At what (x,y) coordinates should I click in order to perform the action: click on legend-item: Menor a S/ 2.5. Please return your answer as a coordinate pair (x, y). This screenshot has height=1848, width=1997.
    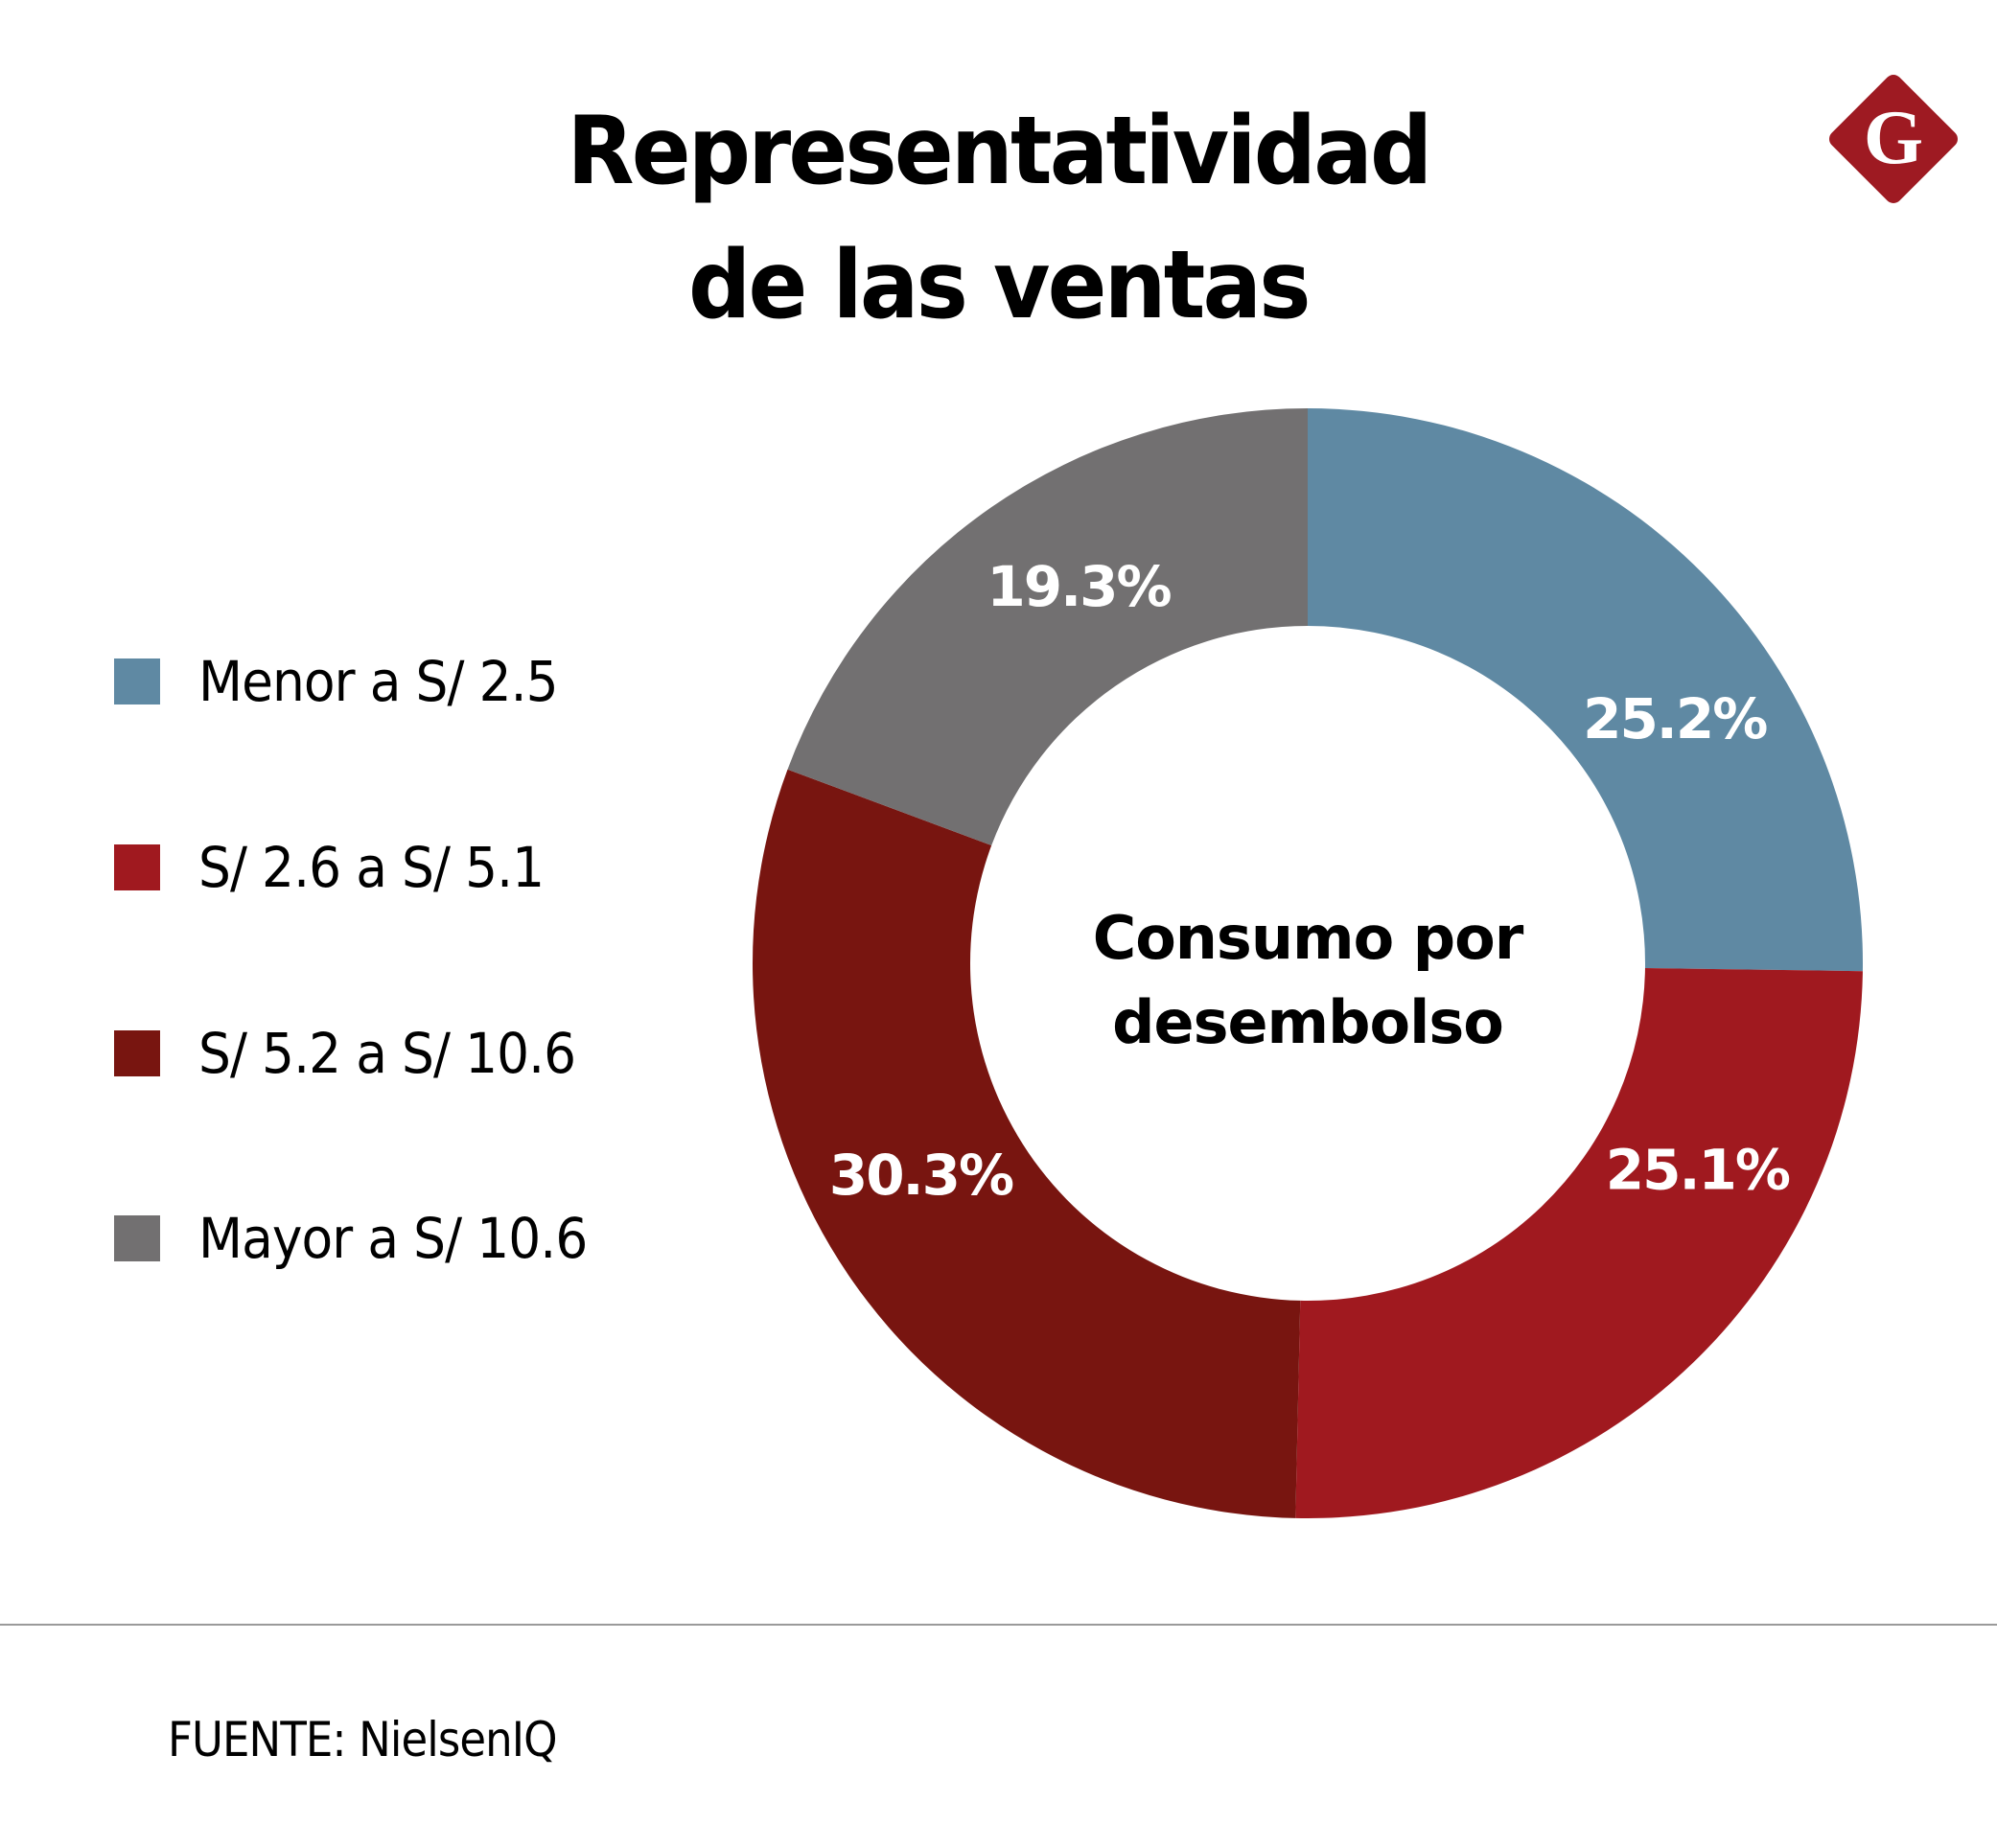
    Looking at the image, I should click on (401, 681).